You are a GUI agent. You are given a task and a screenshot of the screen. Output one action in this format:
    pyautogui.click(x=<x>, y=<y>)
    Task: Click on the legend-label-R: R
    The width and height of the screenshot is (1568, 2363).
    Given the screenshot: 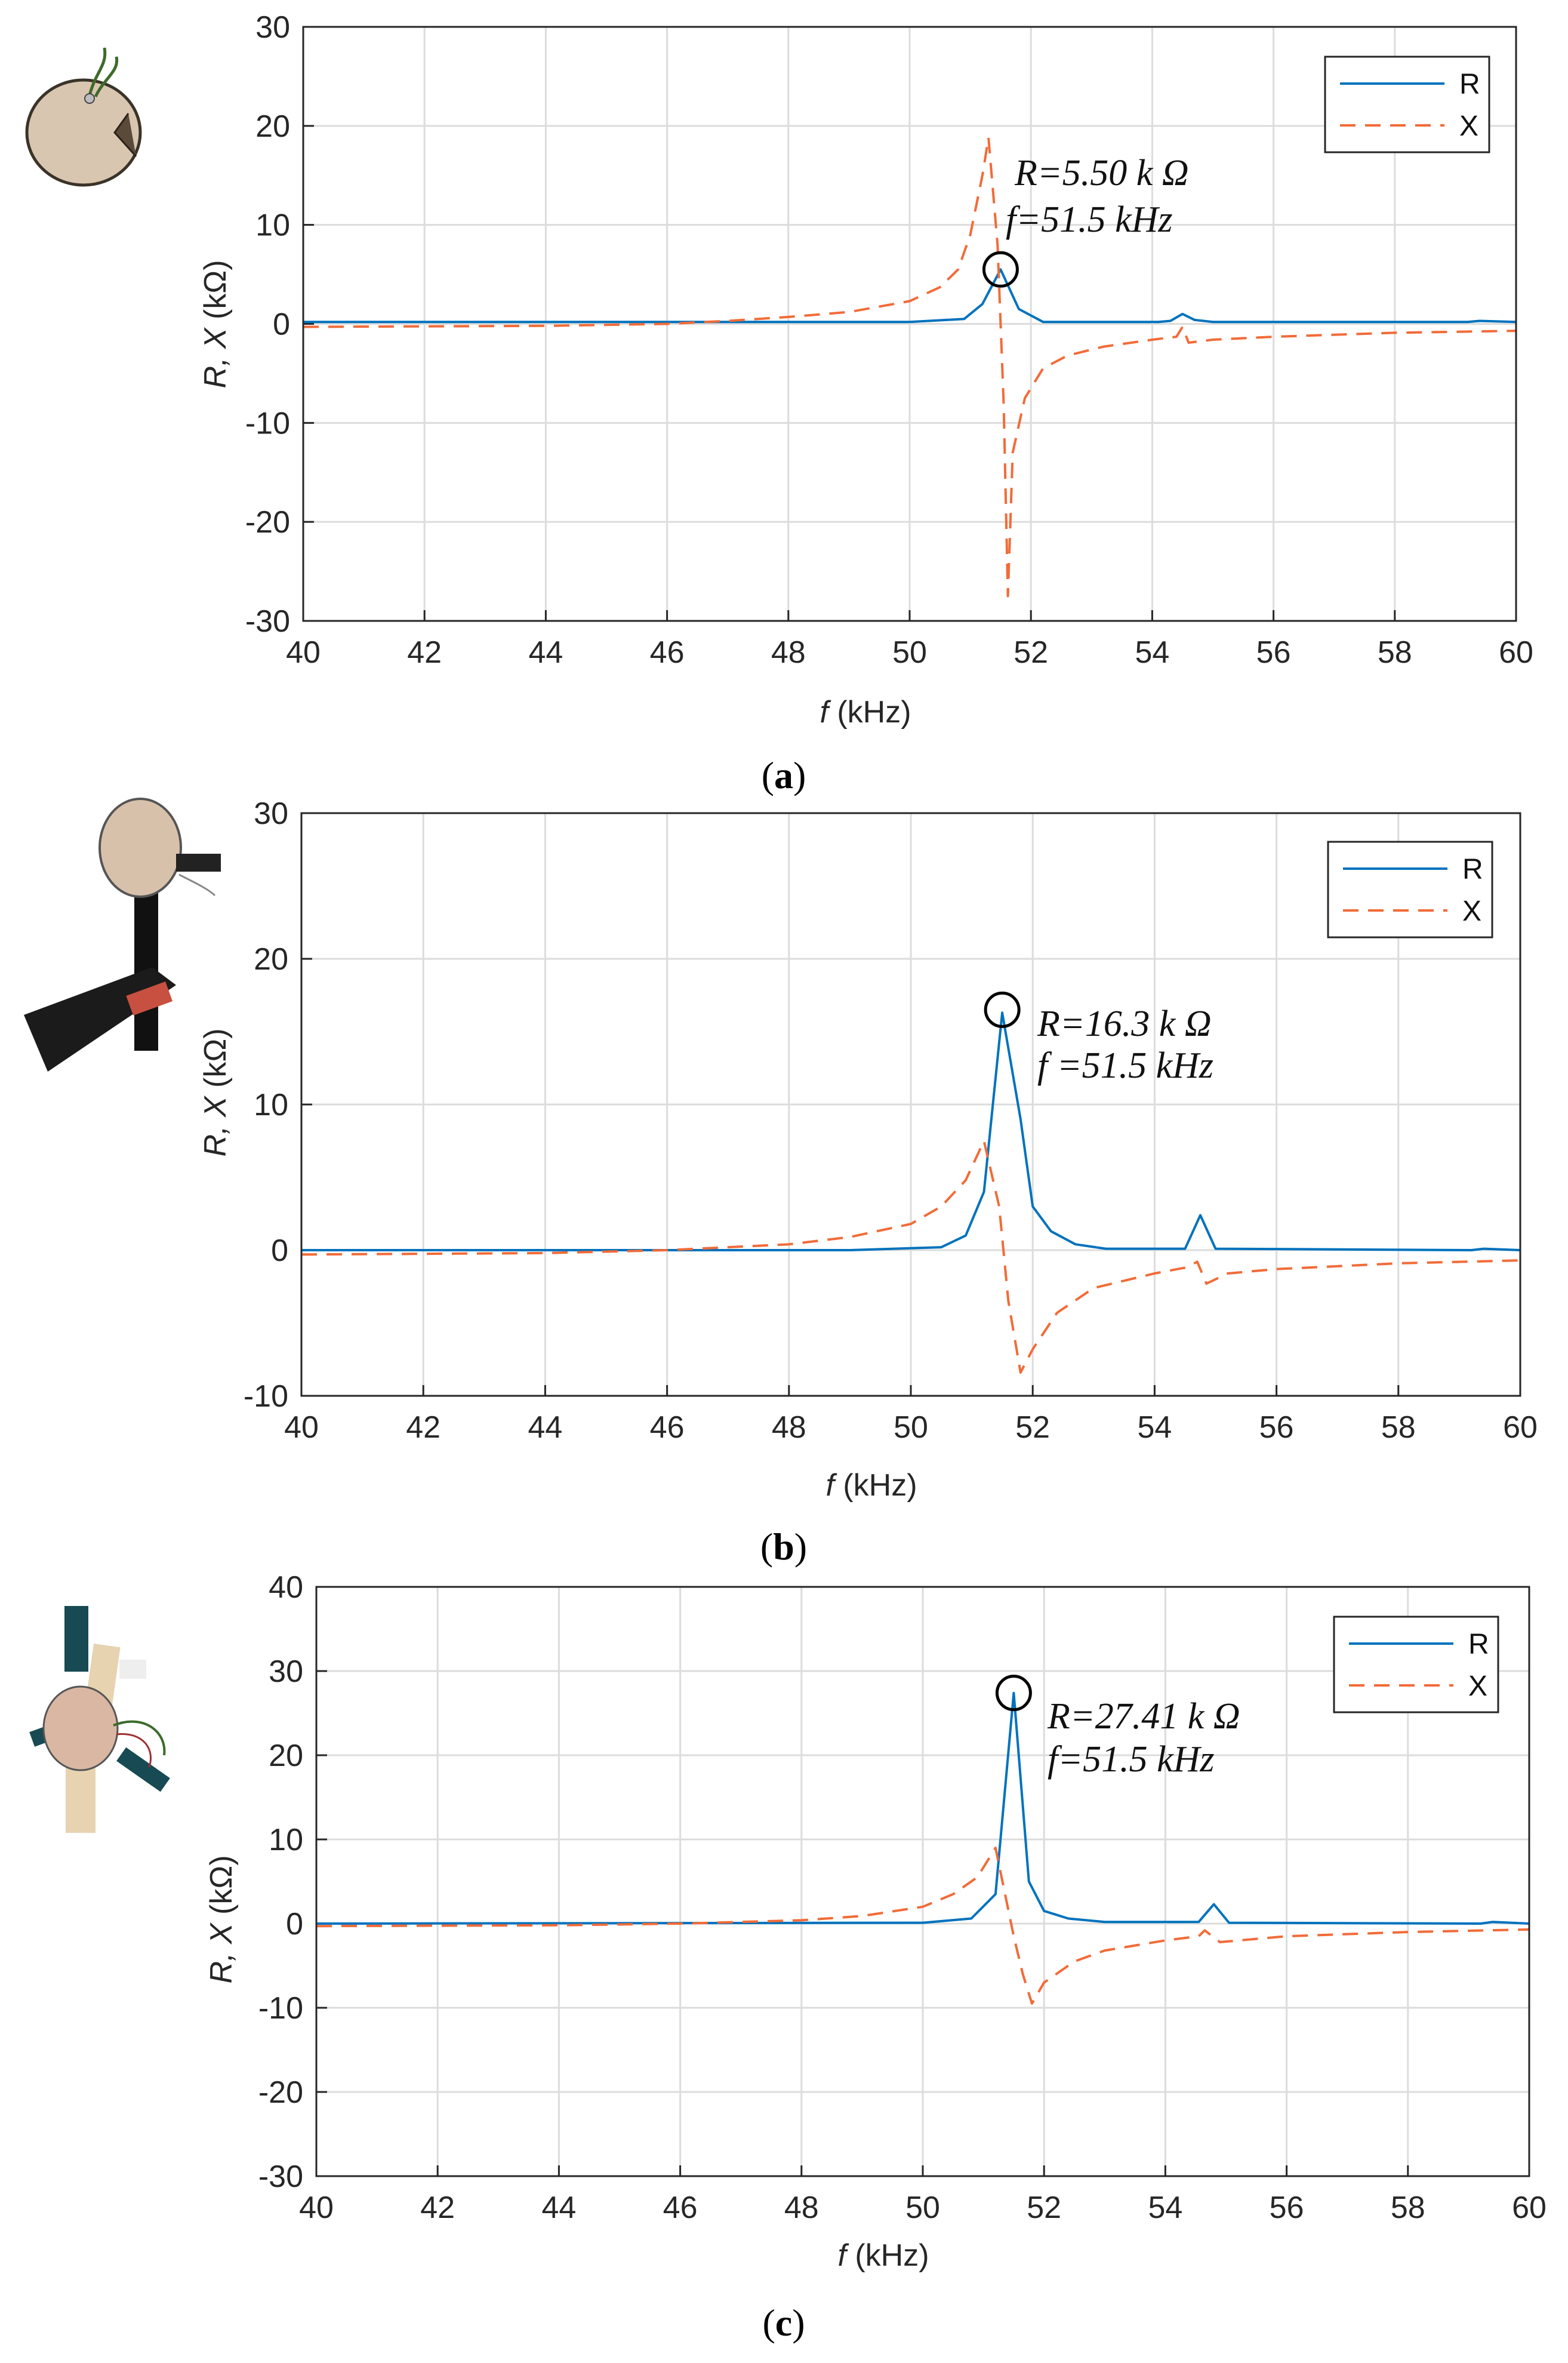 What is the action you would take?
    pyautogui.click(x=1478, y=1645)
    